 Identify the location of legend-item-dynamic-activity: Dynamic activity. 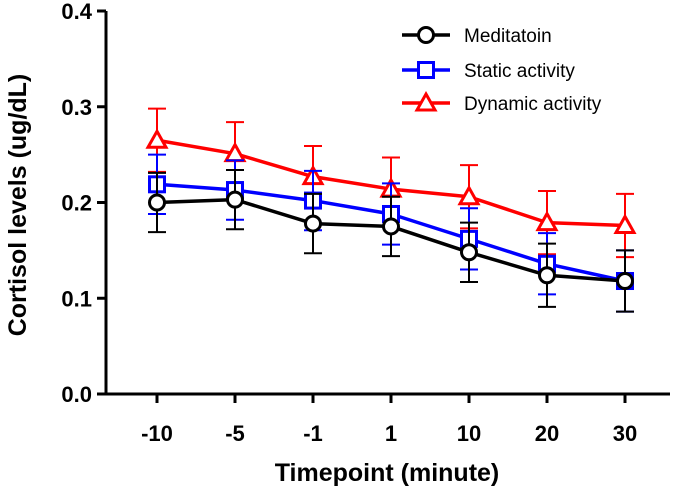
(502, 102).